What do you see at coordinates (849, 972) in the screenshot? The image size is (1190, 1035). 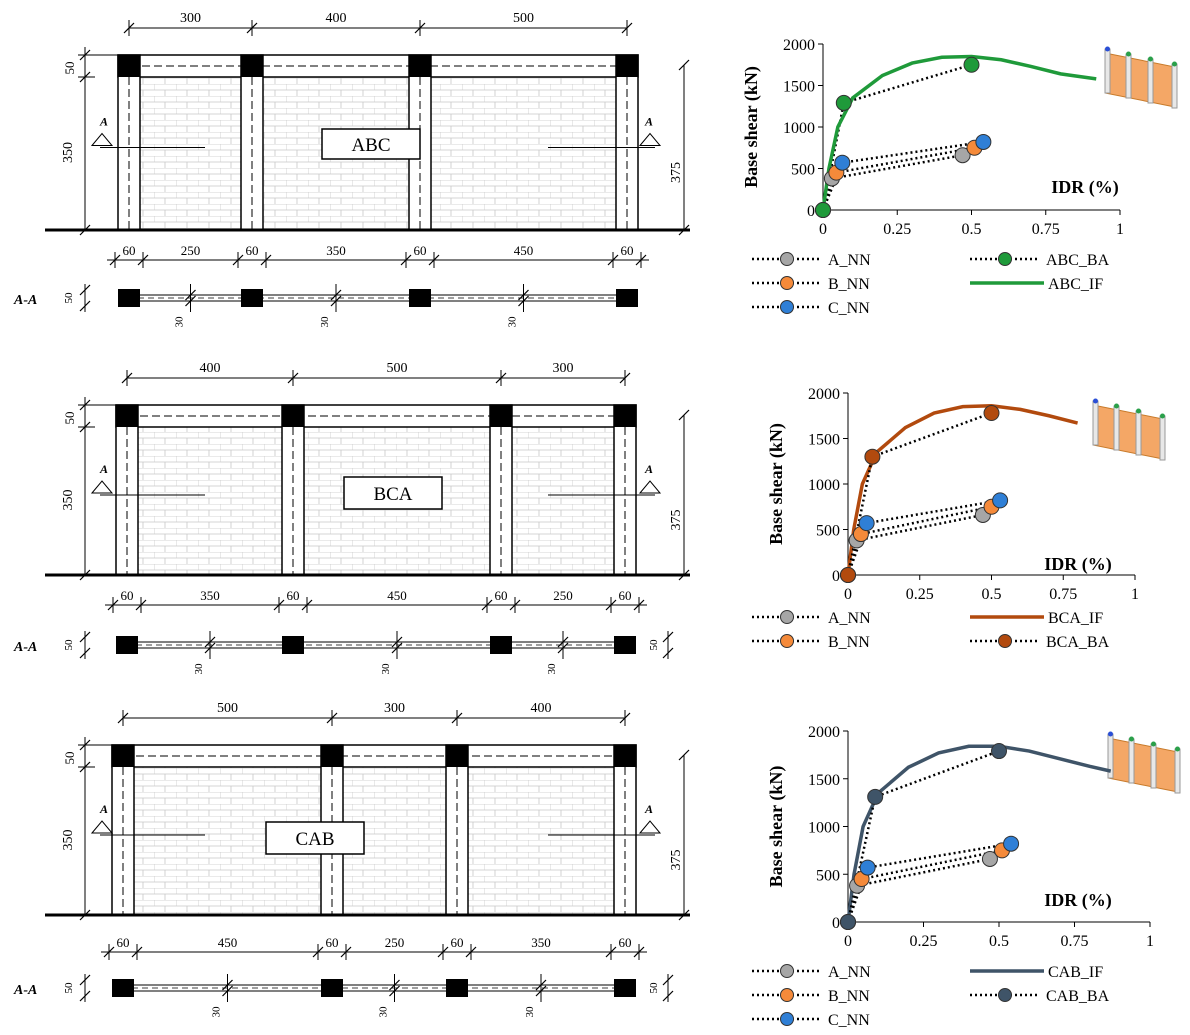 I see `legend-label-A_NN: A_NN` at bounding box center [849, 972].